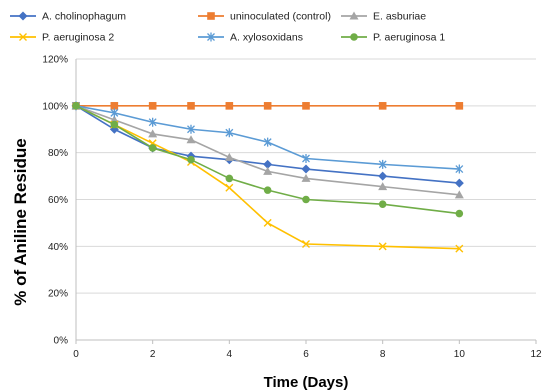 The image size is (545, 391). I want to click on y-axis-title: % of Aniline Residue, so click(20, 222).